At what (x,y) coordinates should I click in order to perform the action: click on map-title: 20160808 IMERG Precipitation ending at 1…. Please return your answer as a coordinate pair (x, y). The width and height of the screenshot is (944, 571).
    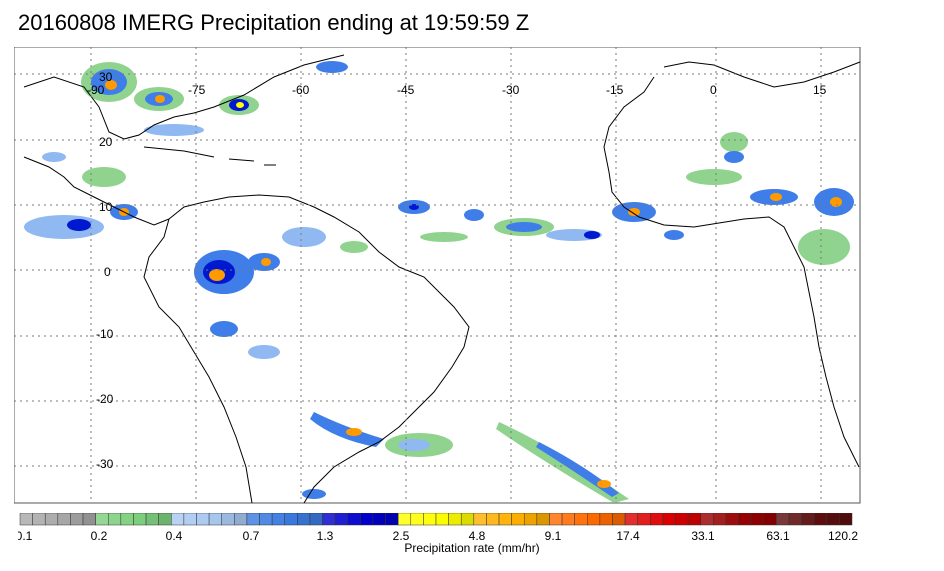
    Looking at the image, I should click on (274, 22).